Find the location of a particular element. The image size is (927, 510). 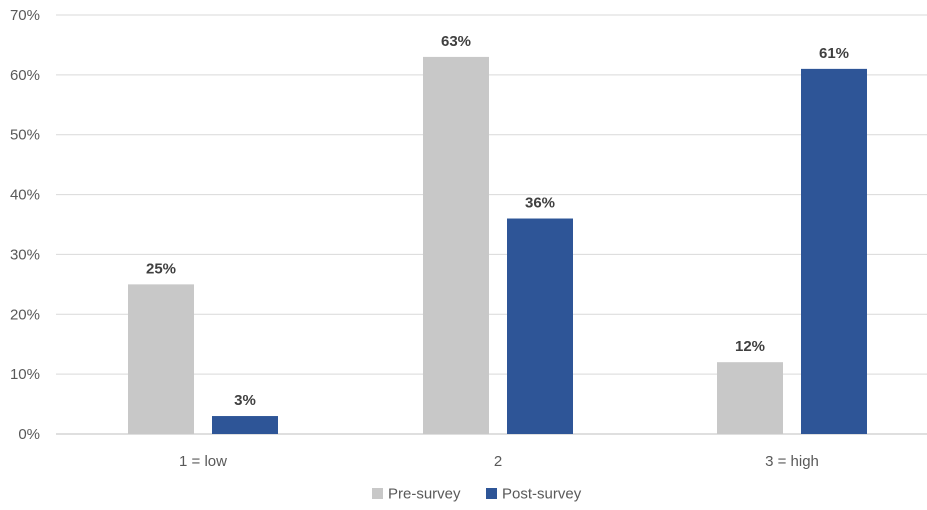

legend-label: Pre-survey is located at coordinates (424, 494).